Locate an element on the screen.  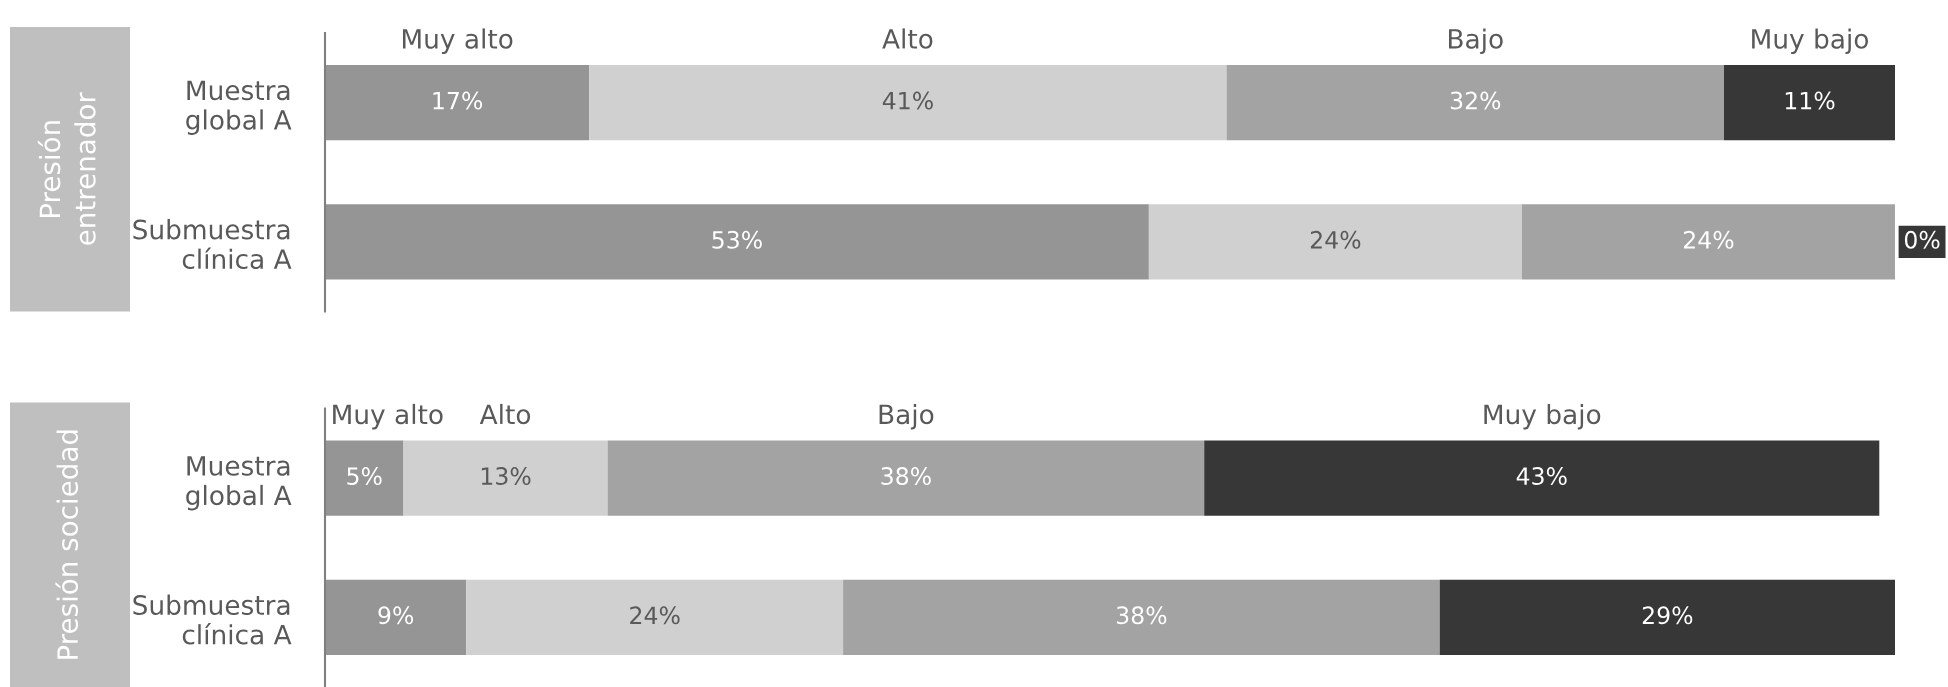
data-label: 29% is located at coordinates (1667, 615).